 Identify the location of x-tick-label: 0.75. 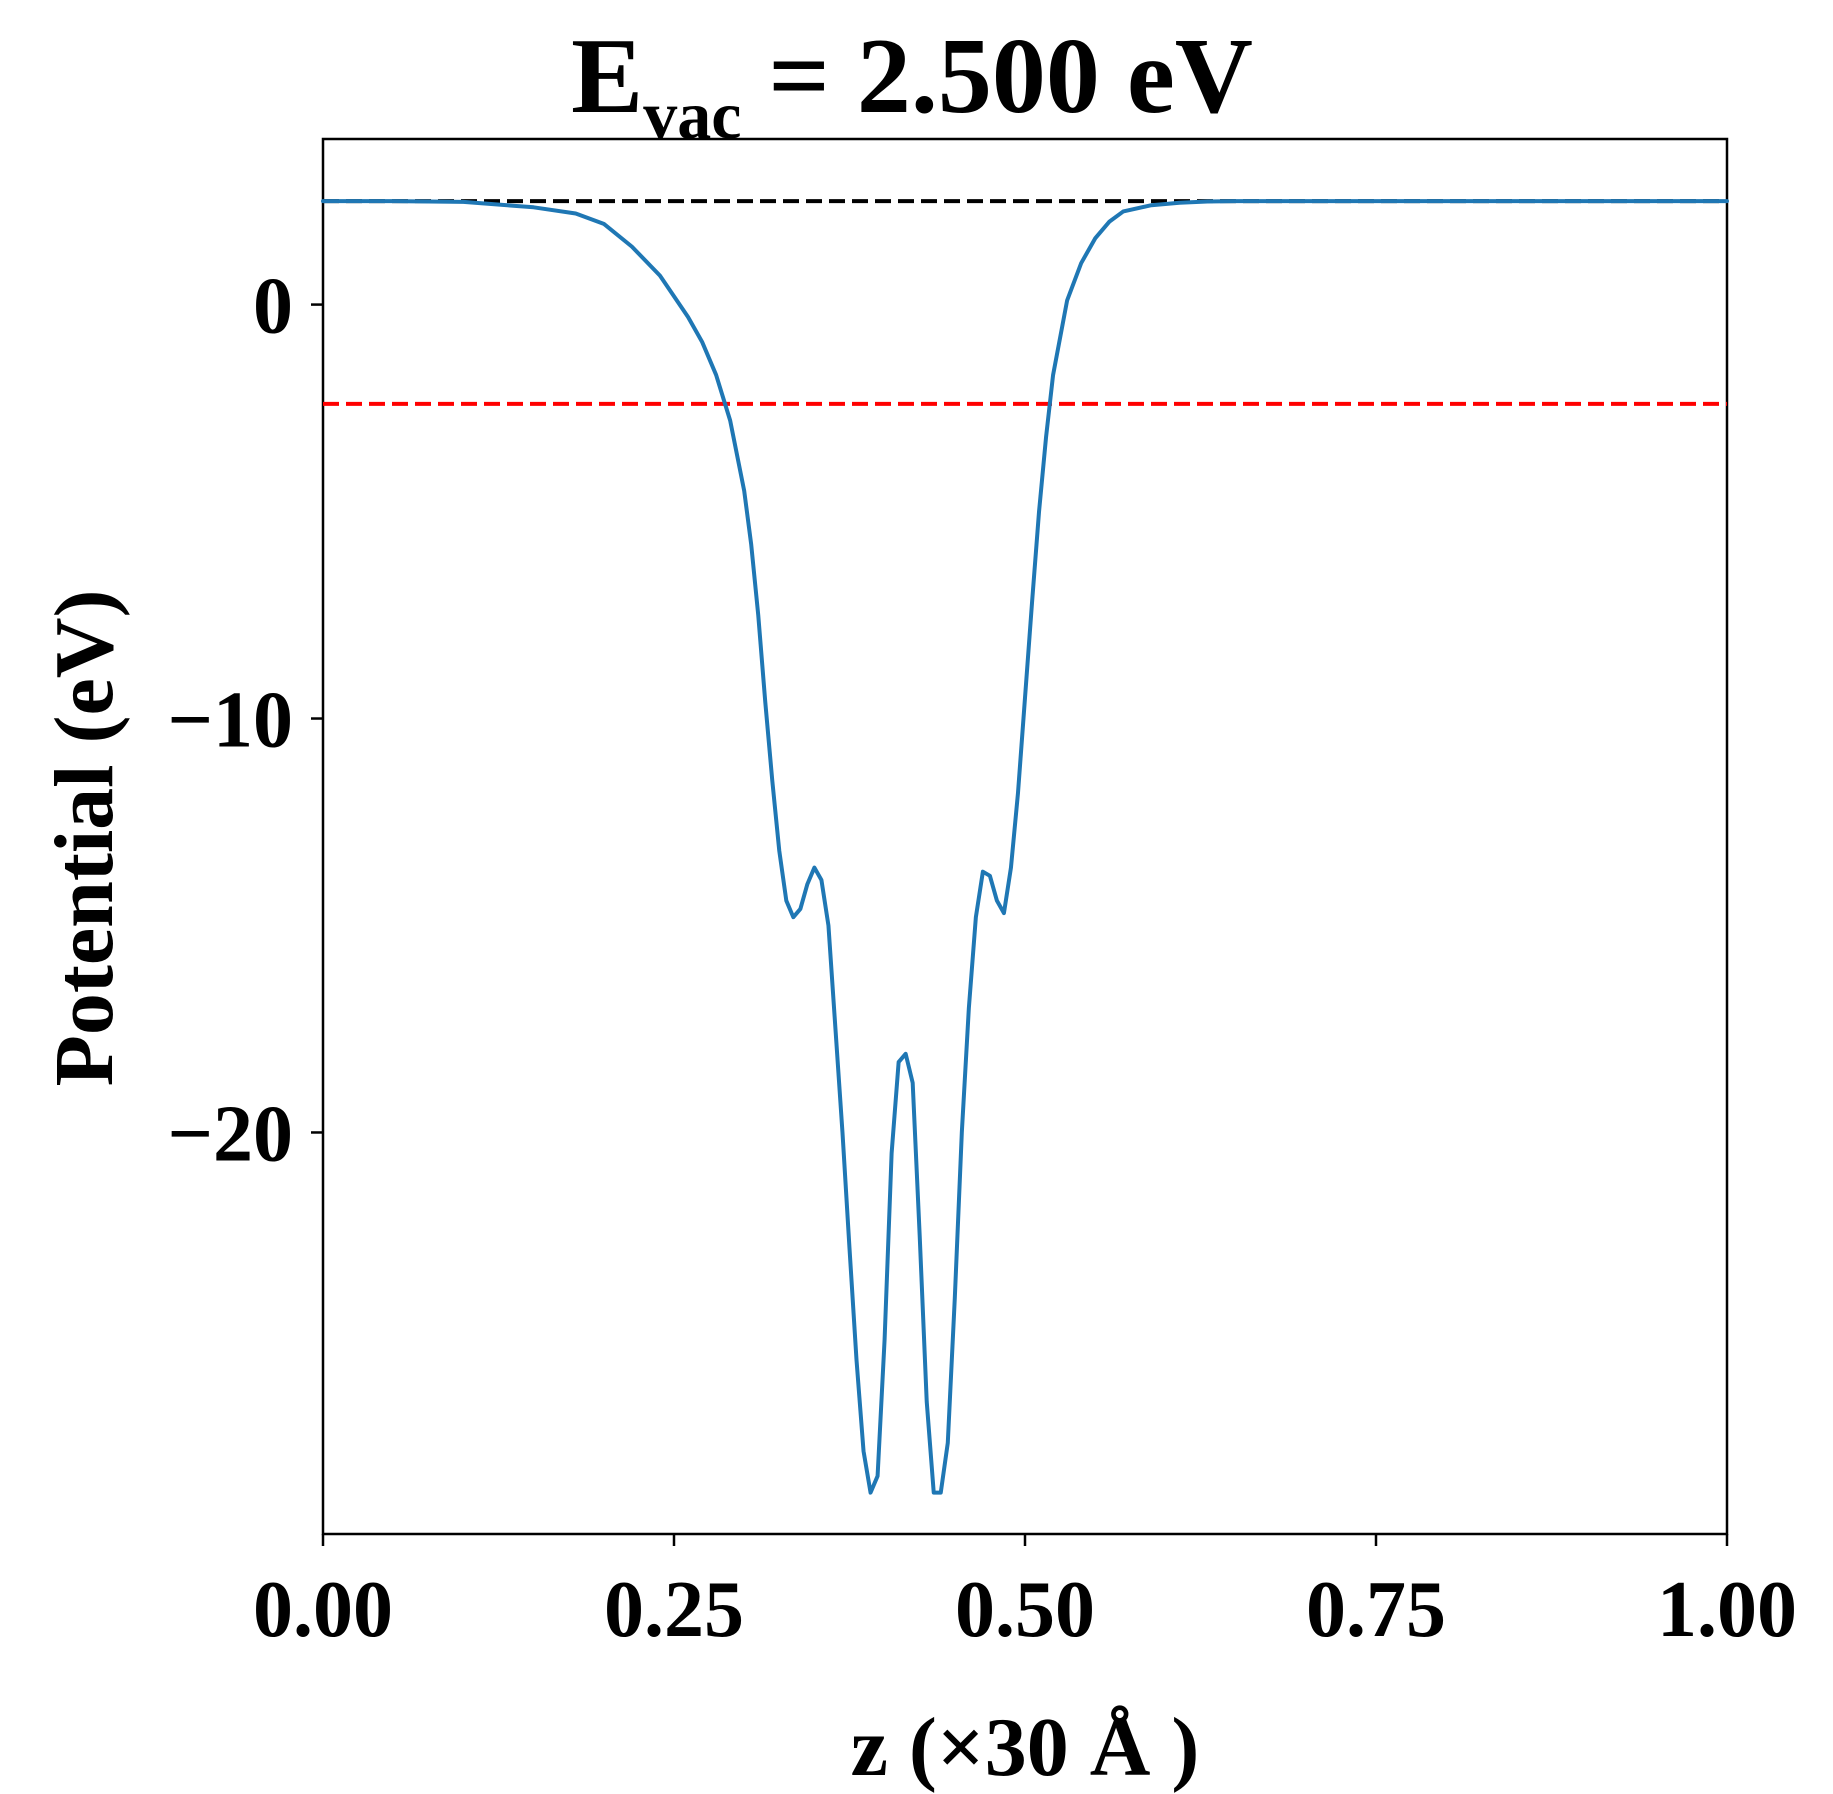
(1376, 1610).